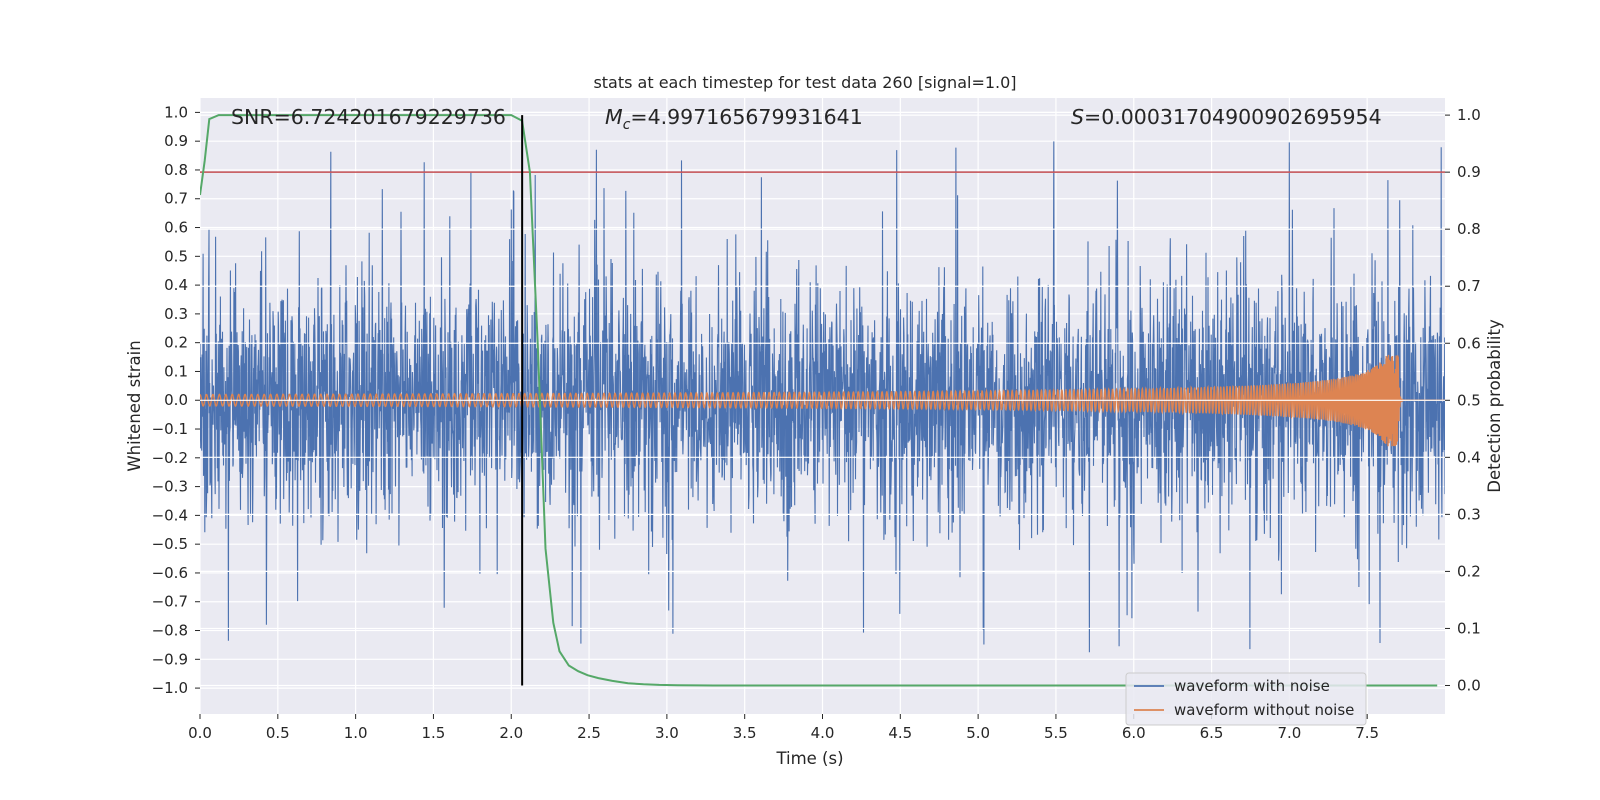 Image resolution: width=1600 pixels, height=800 pixels. I want to click on y-tick-label: −0.9, so click(170, 659).